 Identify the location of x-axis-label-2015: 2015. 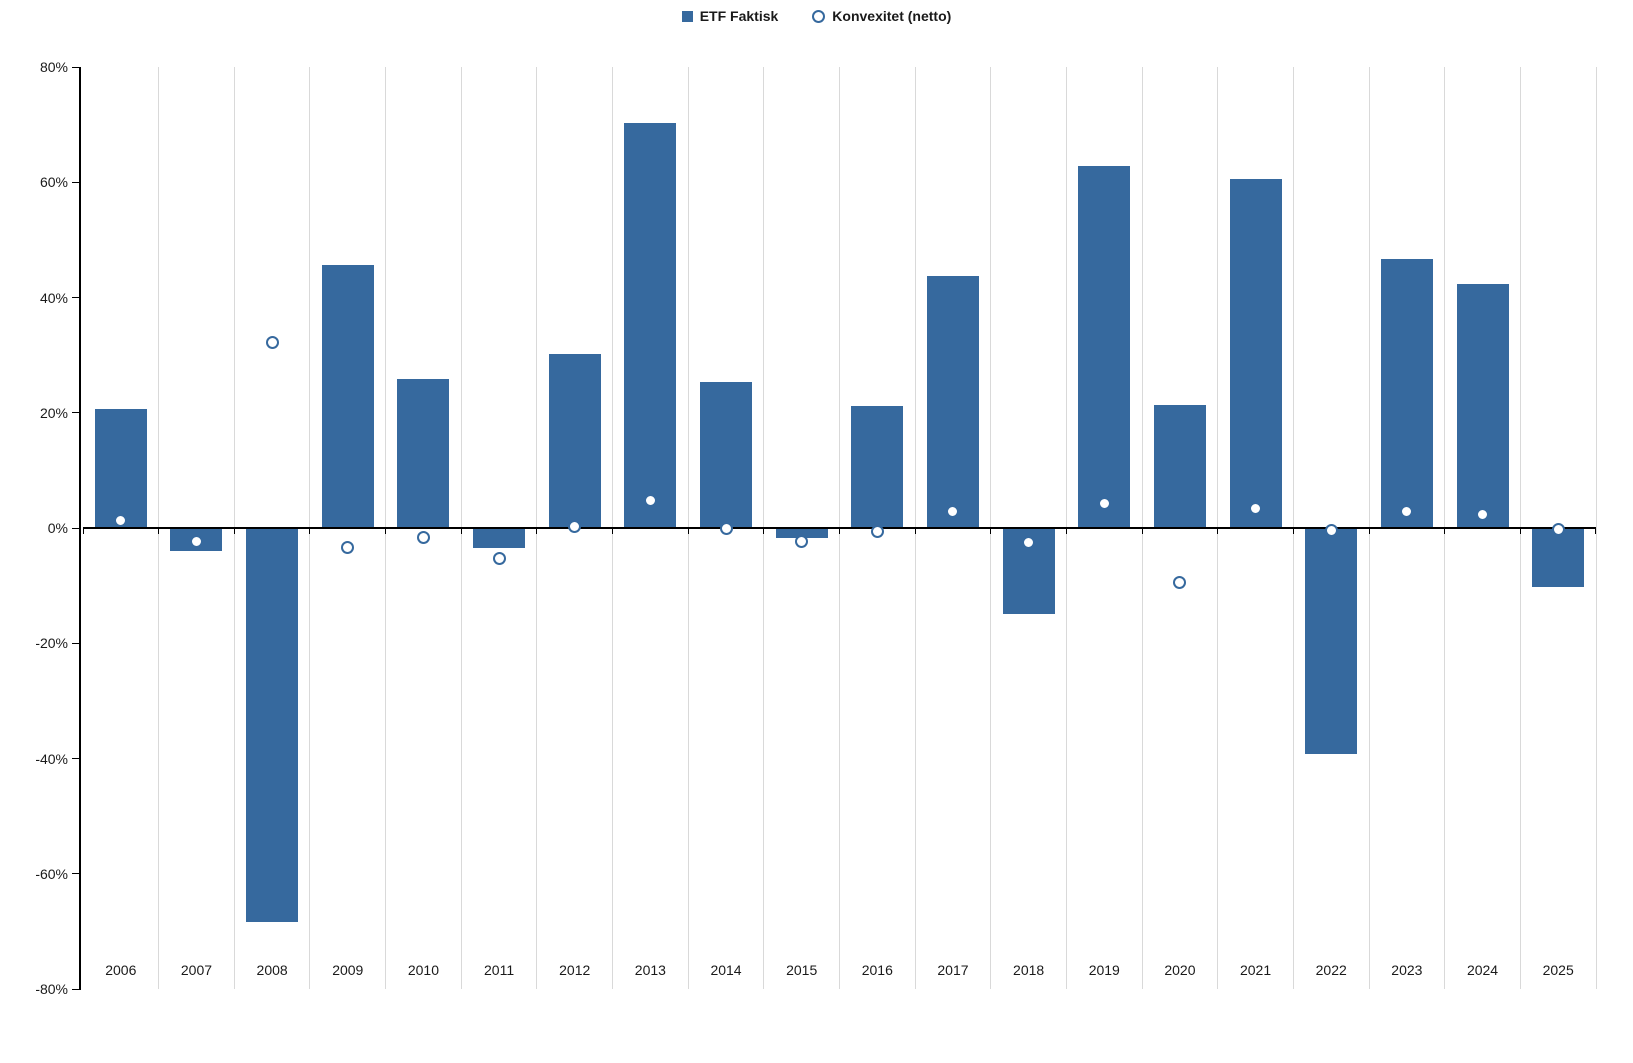
(802, 970).